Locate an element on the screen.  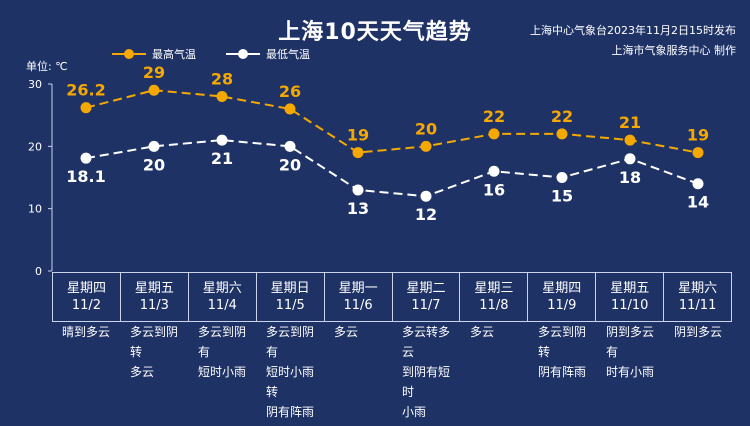
weather-desc-line: 阴到多云 is located at coordinates (698, 332).